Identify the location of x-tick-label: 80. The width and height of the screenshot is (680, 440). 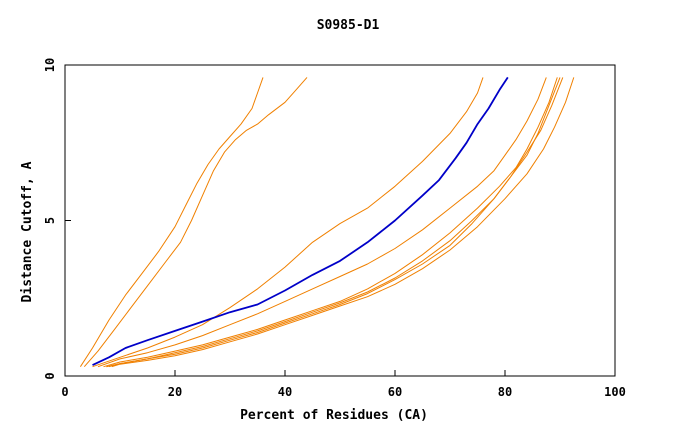
(505, 392).